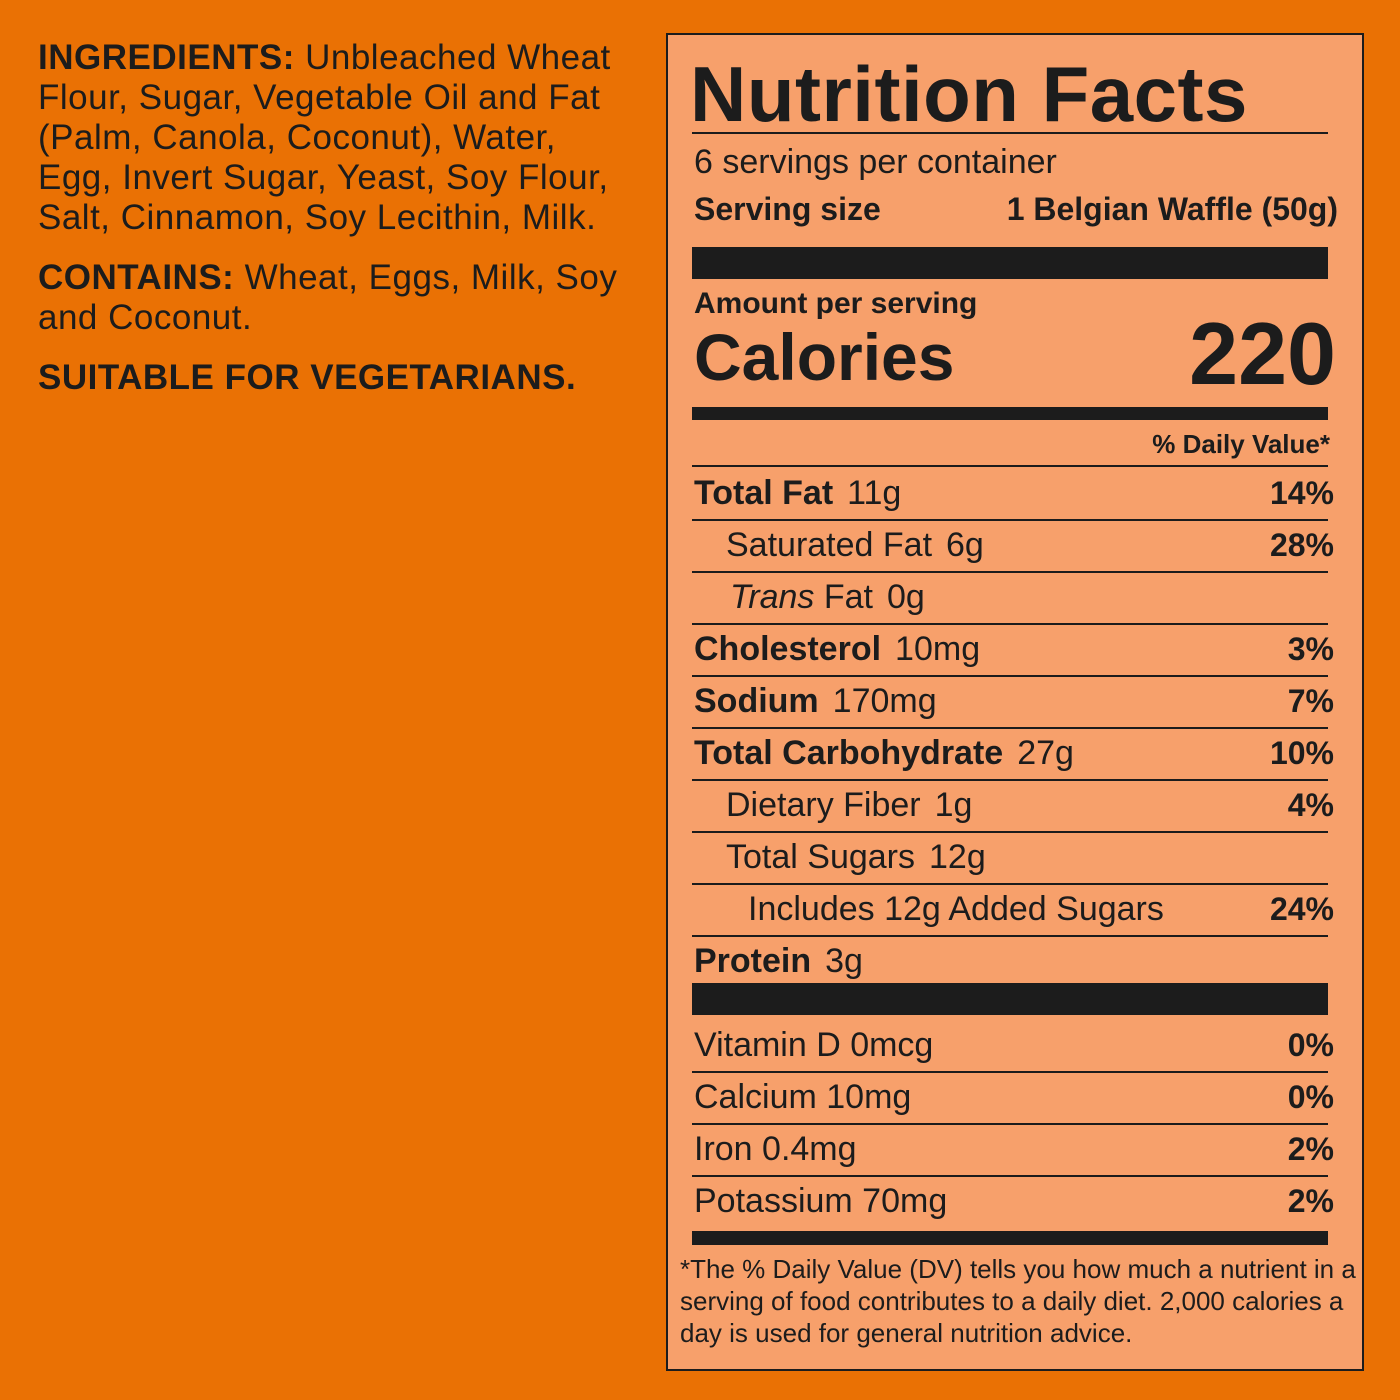 This screenshot has height=1400, width=1400. Describe the element at coordinates (1014, 1045) in the screenshot. I see `vitamin-row: Vitamin D 0mcg 0%` at that location.